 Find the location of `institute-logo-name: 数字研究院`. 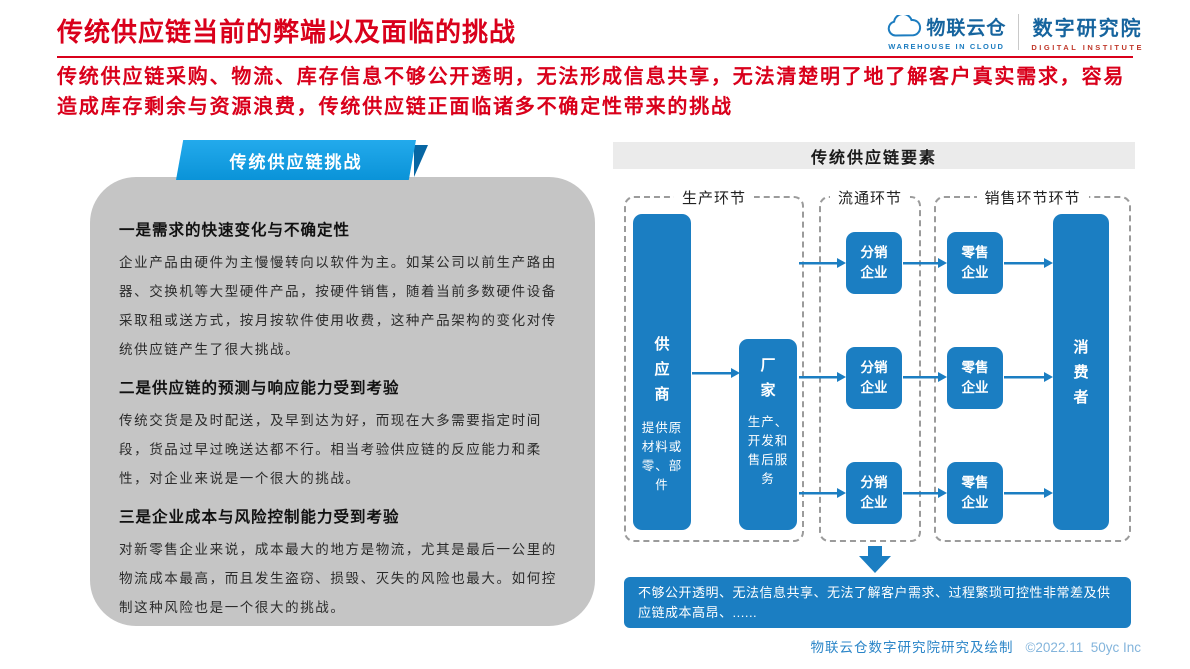

institute-logo-name: 数字研究院 is located at coordinates (1087, 29).